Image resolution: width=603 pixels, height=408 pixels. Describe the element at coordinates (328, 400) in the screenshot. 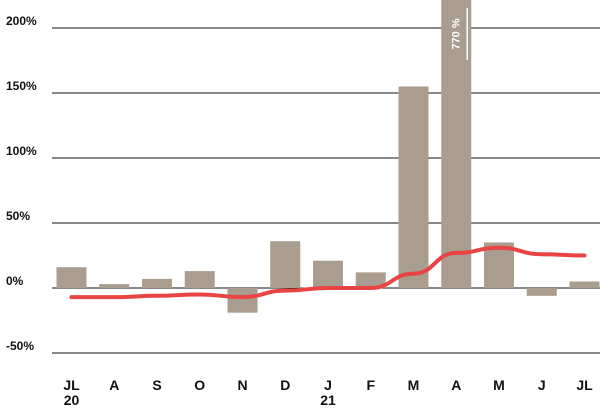

I see `x-year-label: 21` at that location.